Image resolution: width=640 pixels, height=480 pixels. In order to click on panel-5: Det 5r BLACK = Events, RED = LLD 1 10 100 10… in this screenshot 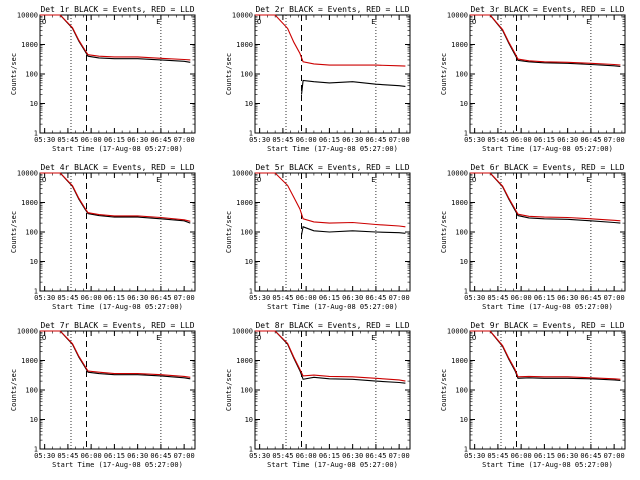, I will do `click(318, 237)`.